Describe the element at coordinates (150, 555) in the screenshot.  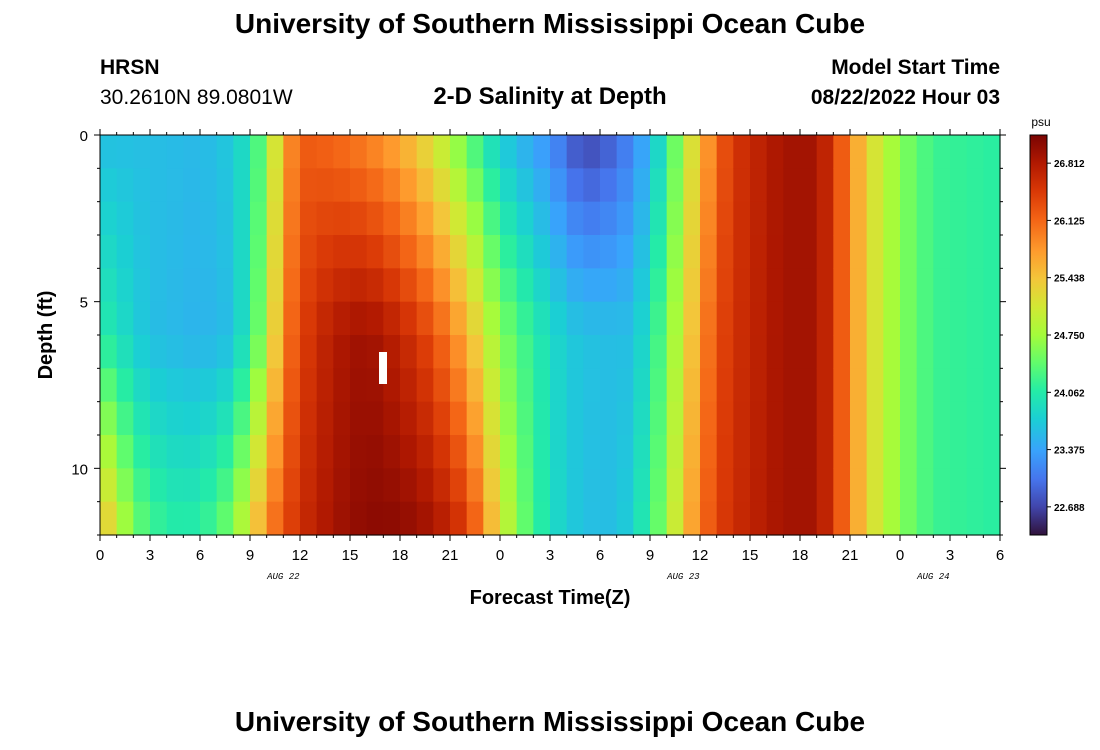
I see `x-tick-label: 3` at that location.